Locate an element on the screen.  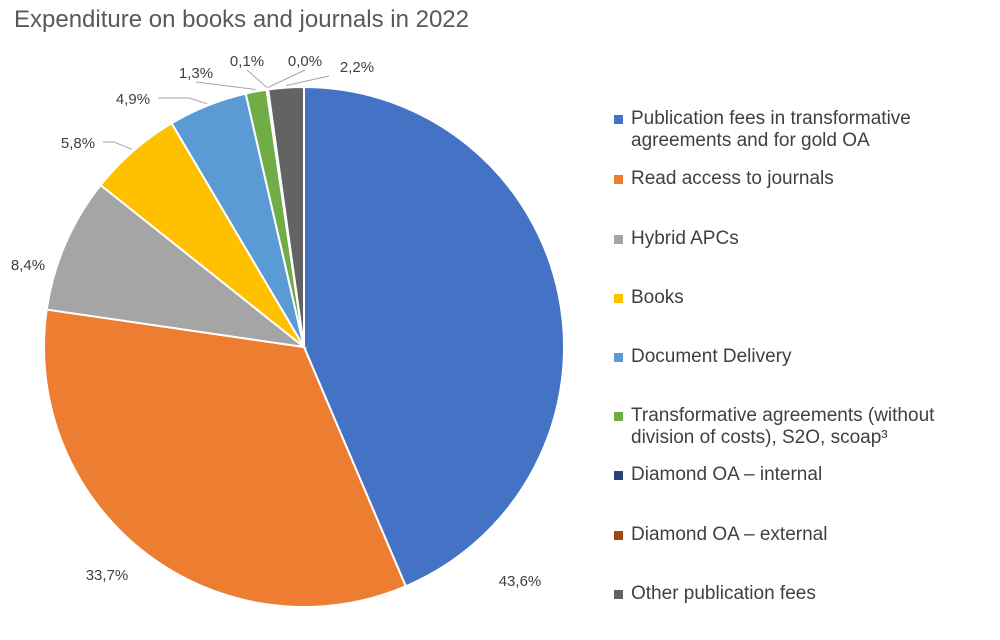
legend-label: Read access to journals is located at coordinates (732, 178).